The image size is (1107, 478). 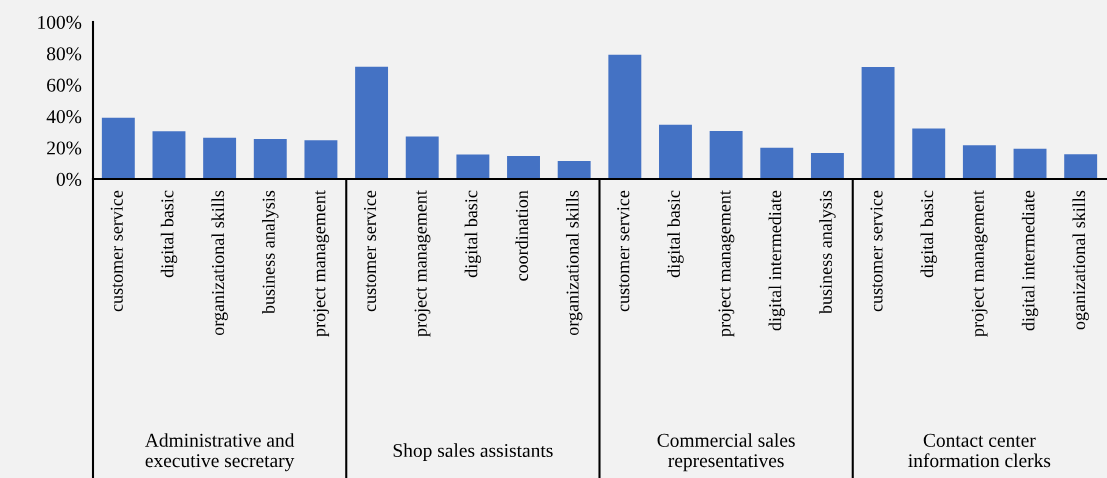 What do you see at coordinates (64, 54) in the screenshot?
I see `y-tick-label: 80%` at bounding box center [64, 54].